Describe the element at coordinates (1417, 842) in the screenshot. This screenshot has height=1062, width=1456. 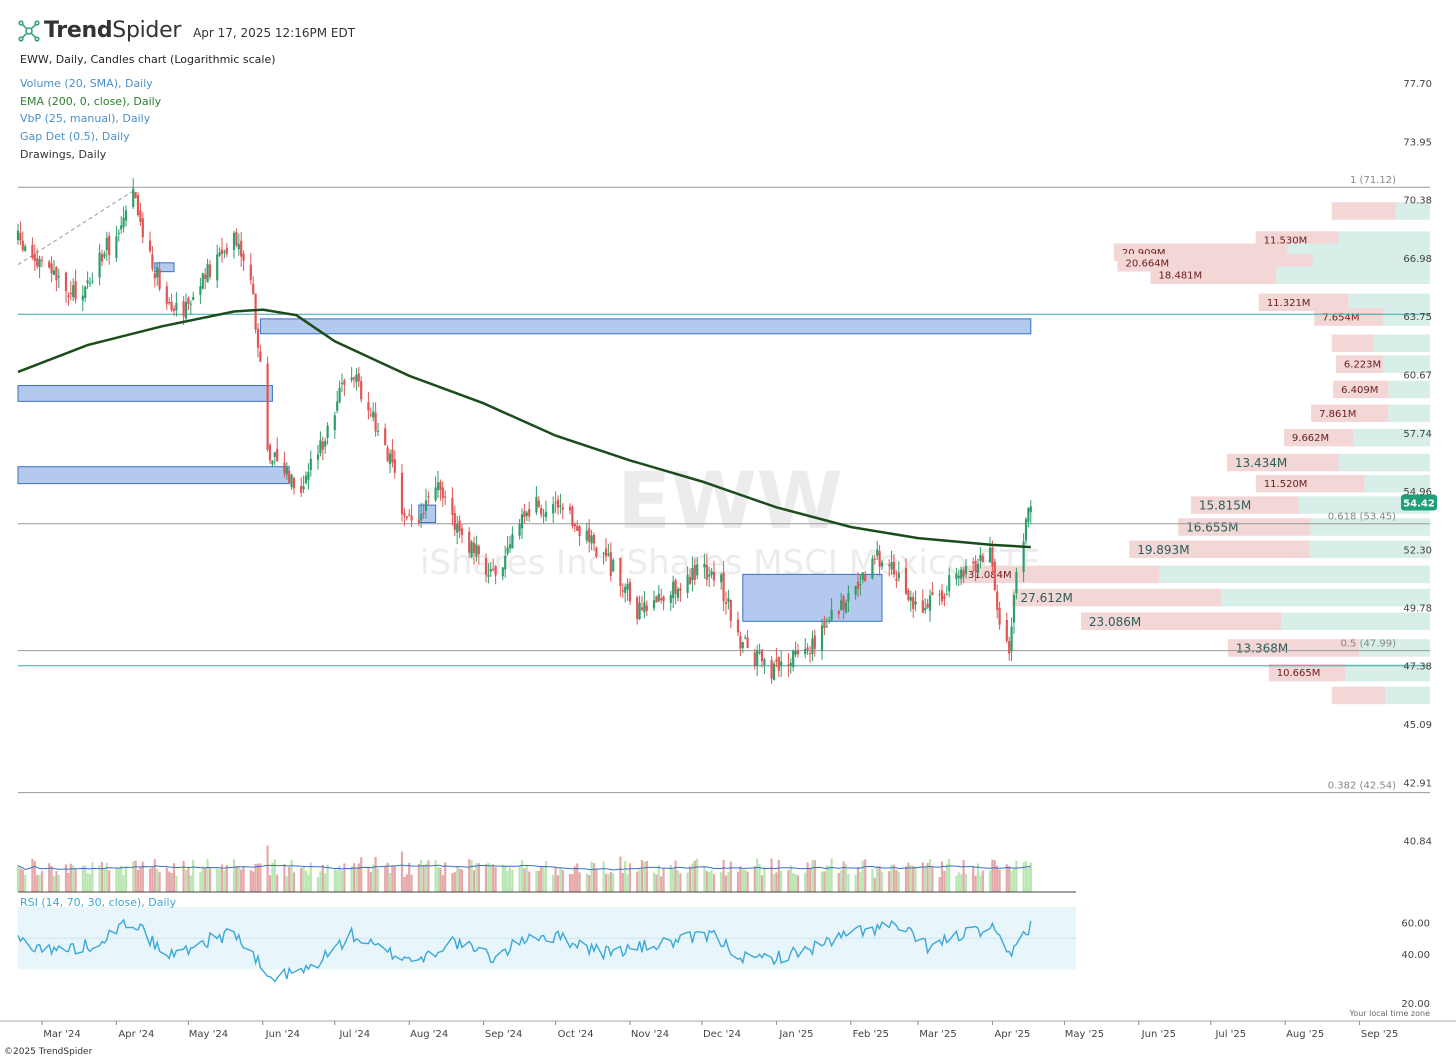
I see `price-tick-label: 40.84` at that location.